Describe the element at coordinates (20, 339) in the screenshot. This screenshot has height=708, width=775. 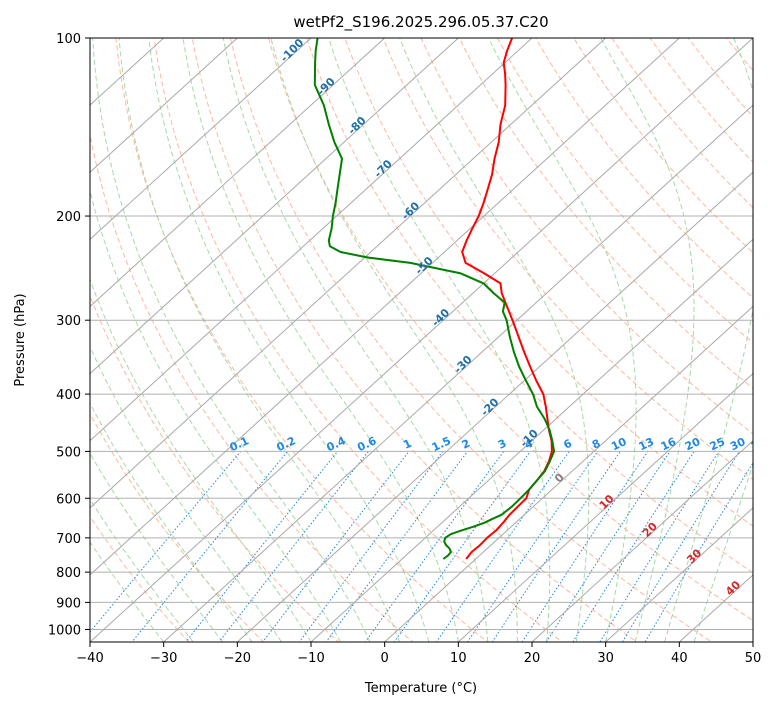
I see `y-axis-label: Pressure (hPa)` at that location.